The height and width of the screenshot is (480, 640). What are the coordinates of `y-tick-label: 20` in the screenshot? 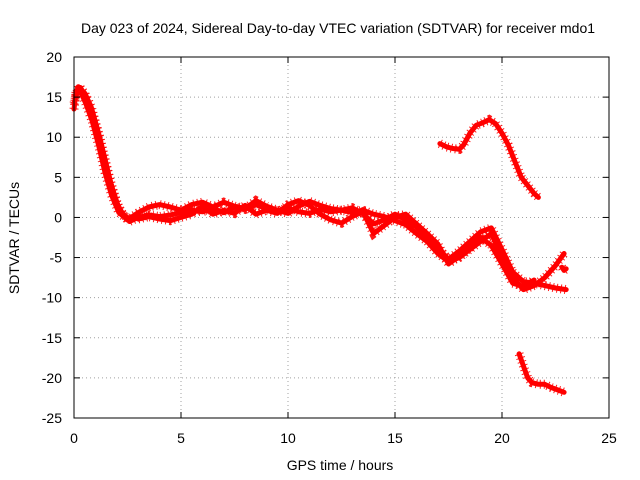 It's located at (54, 57).